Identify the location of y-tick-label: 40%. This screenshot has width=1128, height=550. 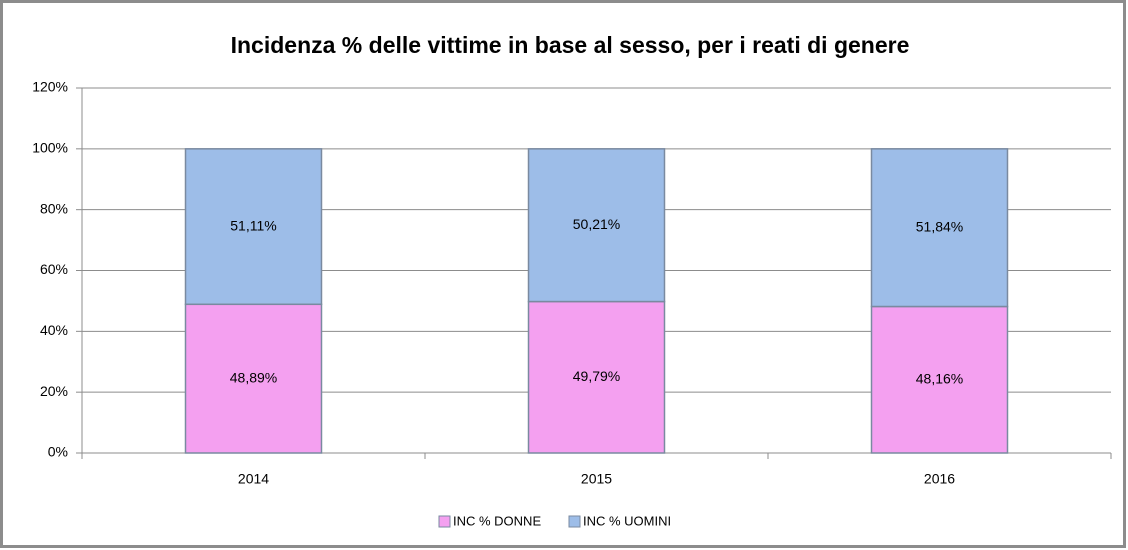
(54, 330).